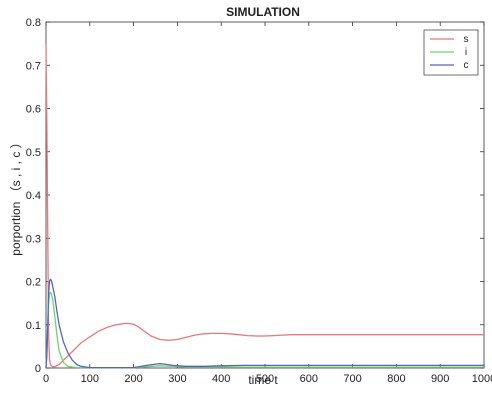 Image resolution: width=492 pixels, height=398 pixels. I want to click on y-tick-label: 0.7, so click(33, 66).